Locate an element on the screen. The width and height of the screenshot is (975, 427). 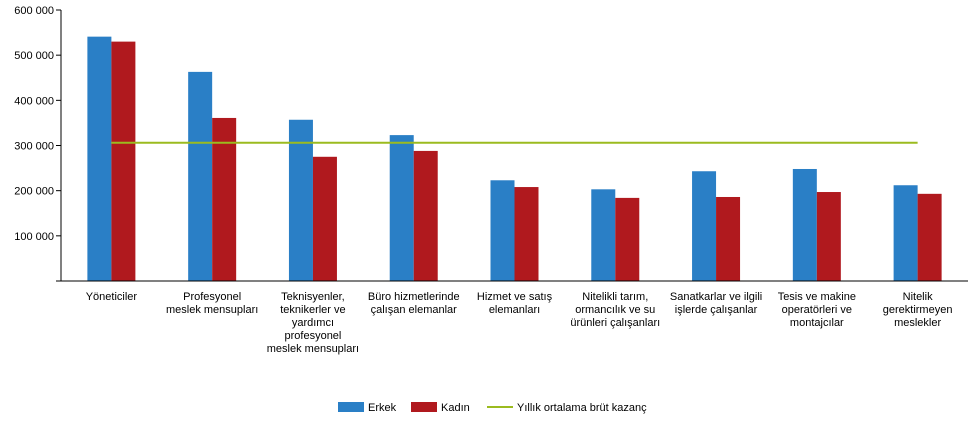
x-category-label: Hizmet ve satış elemanları is located at coordinates (515, 303).